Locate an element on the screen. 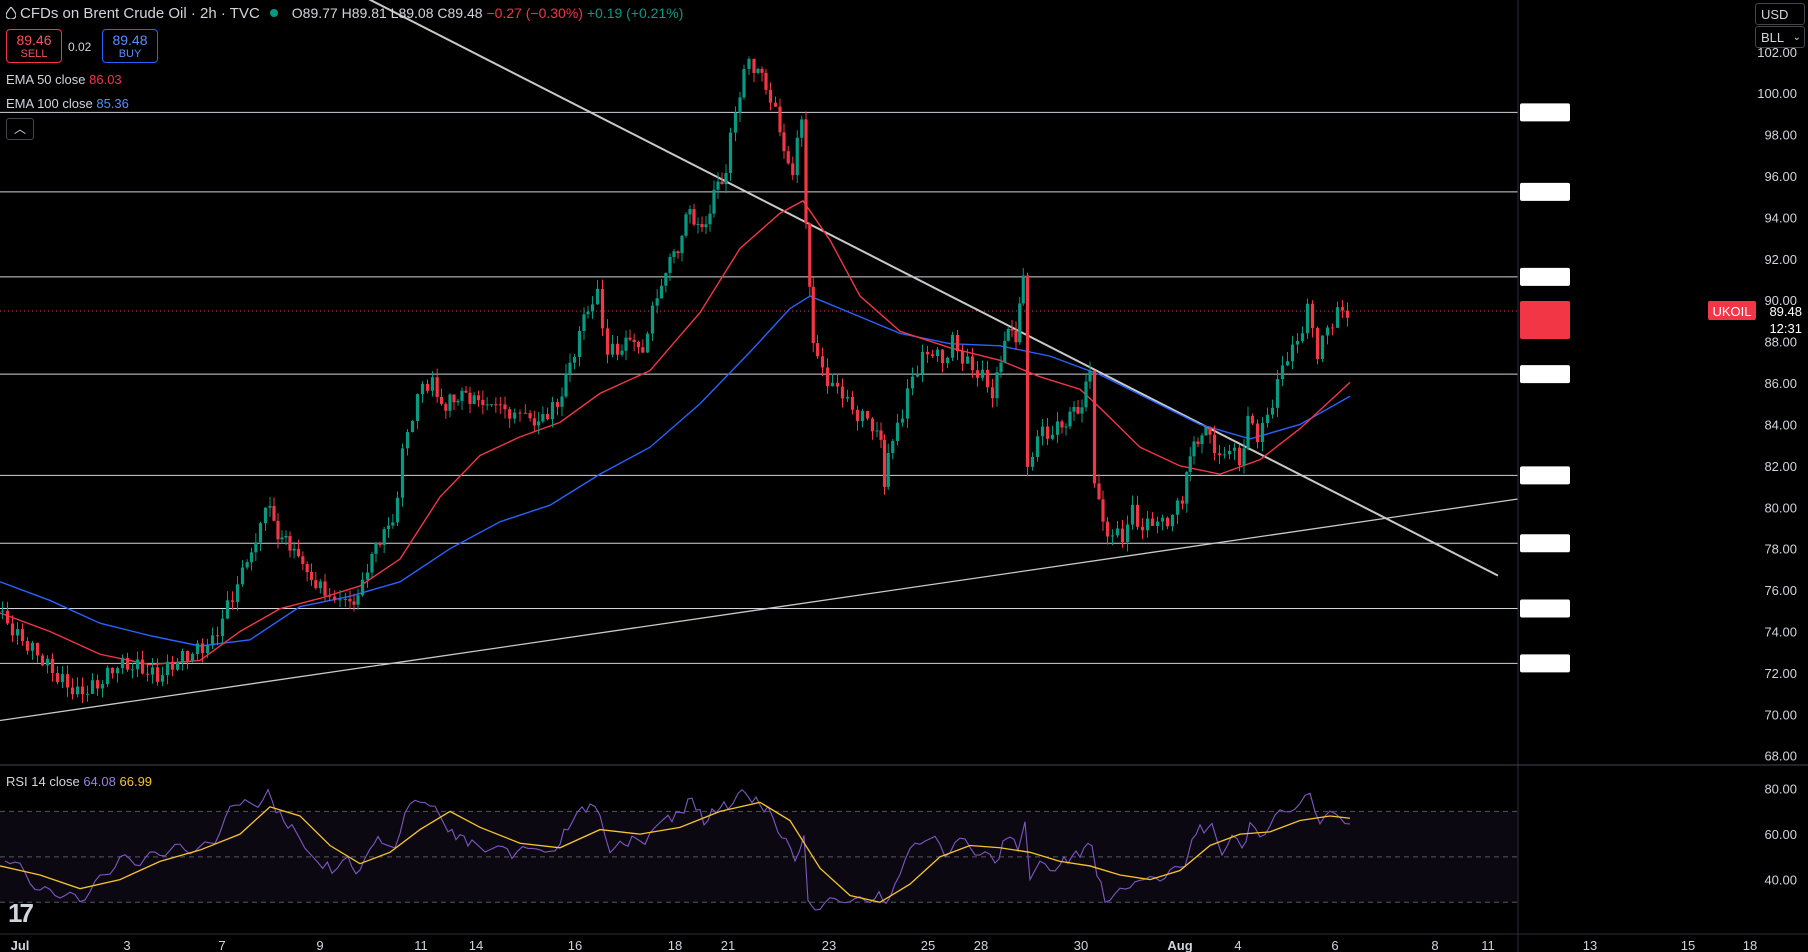 Image resolution: width=1808 pixels, height=952 pixels. tradingview-logo: 17 is located at coordinates (21, 913).